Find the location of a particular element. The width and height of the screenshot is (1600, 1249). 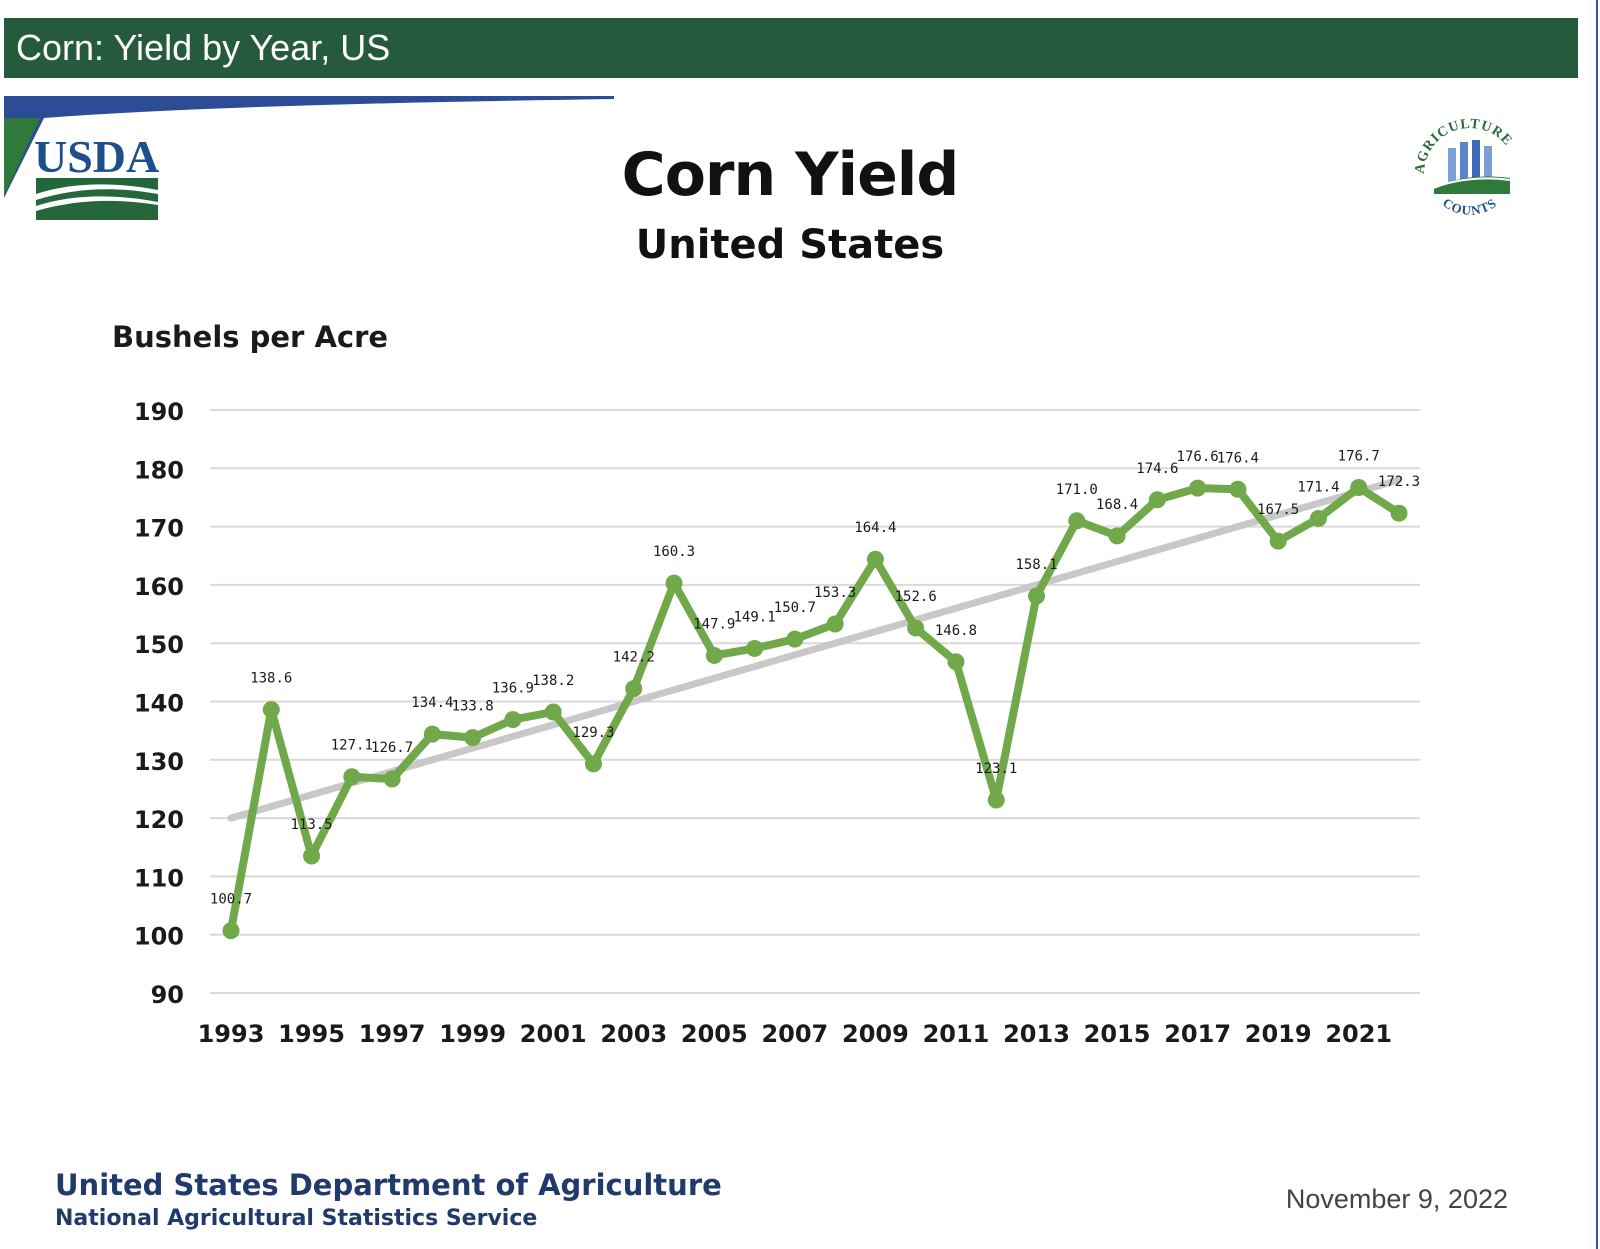

data-label: 147.9 is located at coordinates (714, 624).